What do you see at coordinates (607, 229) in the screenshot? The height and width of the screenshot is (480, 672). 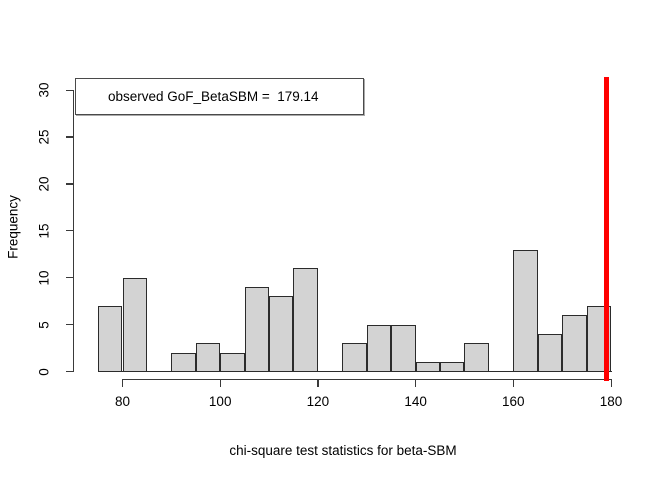 I see `observed-value-line` at bounding box center [607, 229].